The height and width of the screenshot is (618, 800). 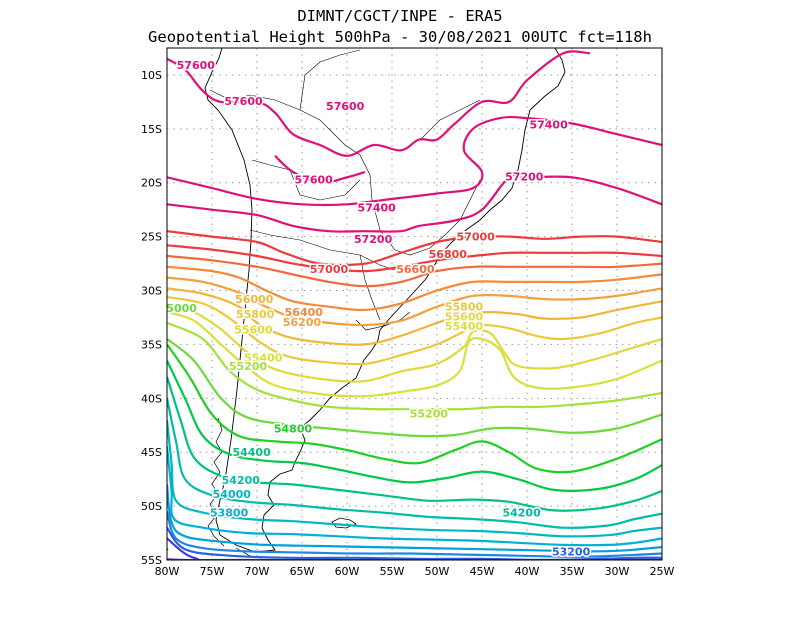 What do you see at coordinates (229, 513) in the screenshot?
I see `contour-label: 53800` at bounding box center [229, 513].